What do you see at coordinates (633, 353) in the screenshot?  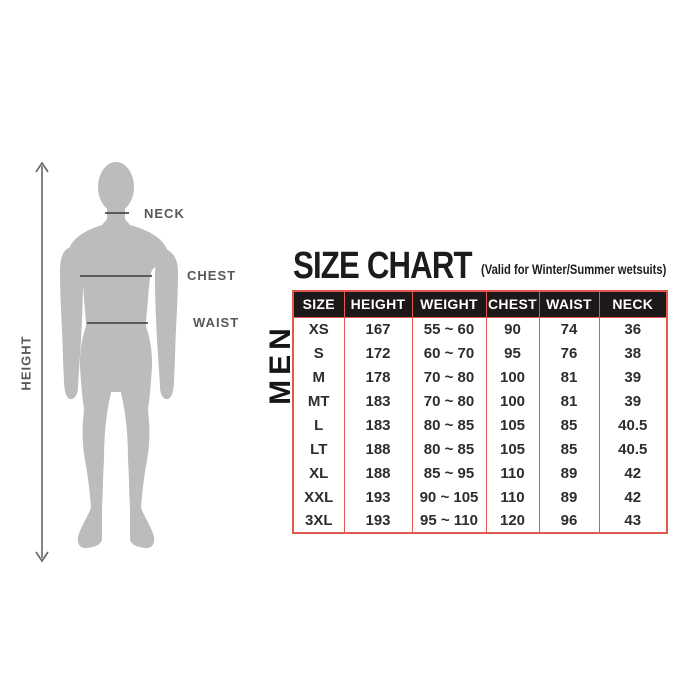 I see `table-cell: 38` at bounding box center [633, 353].